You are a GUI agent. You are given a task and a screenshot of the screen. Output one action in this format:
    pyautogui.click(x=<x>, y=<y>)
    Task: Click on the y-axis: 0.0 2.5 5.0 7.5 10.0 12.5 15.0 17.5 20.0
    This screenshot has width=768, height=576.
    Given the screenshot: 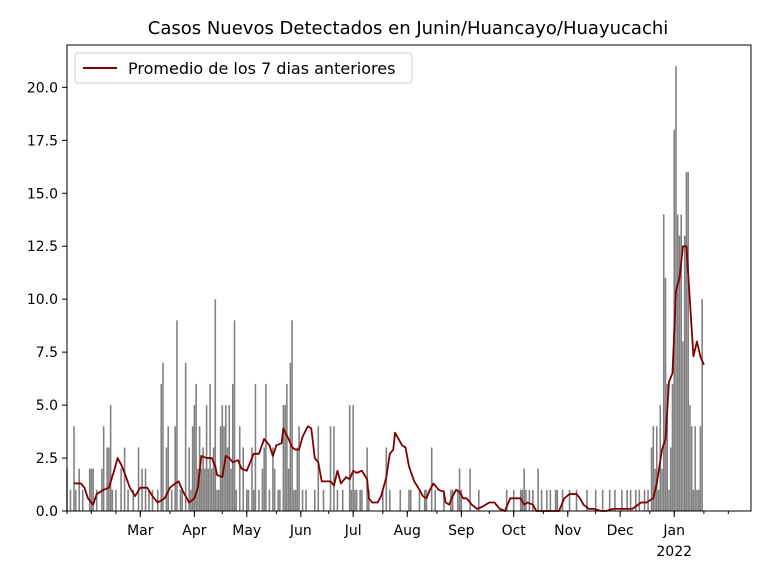 What is the action you would take?
    pyautogui.click(x=47, y=300)
    